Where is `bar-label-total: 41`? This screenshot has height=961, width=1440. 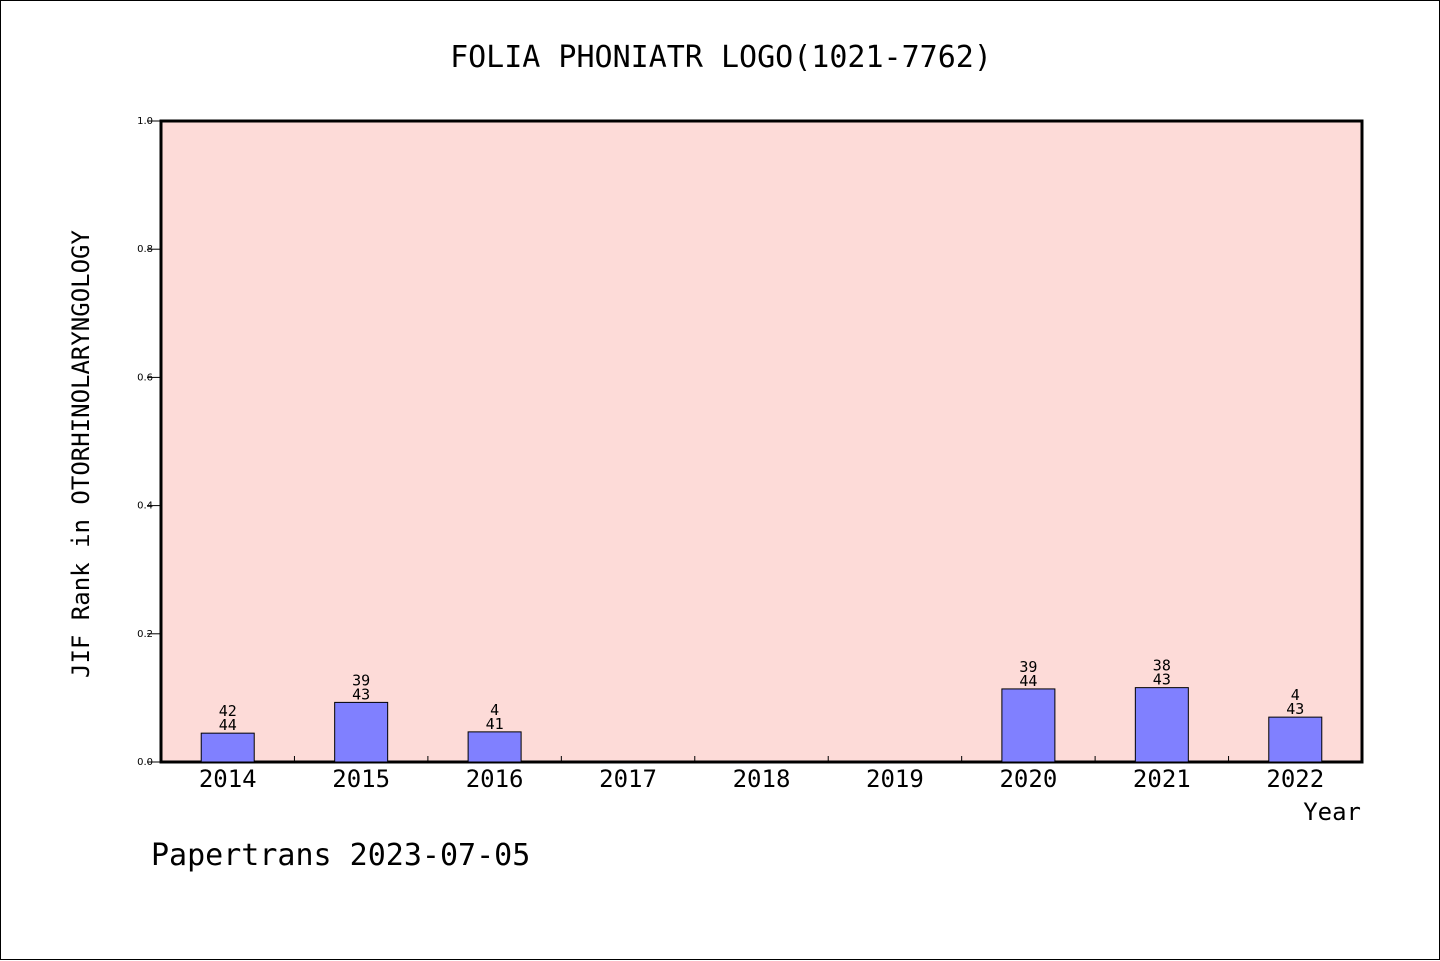 bar-label-total: 41 is located at coordinates (495, 724).